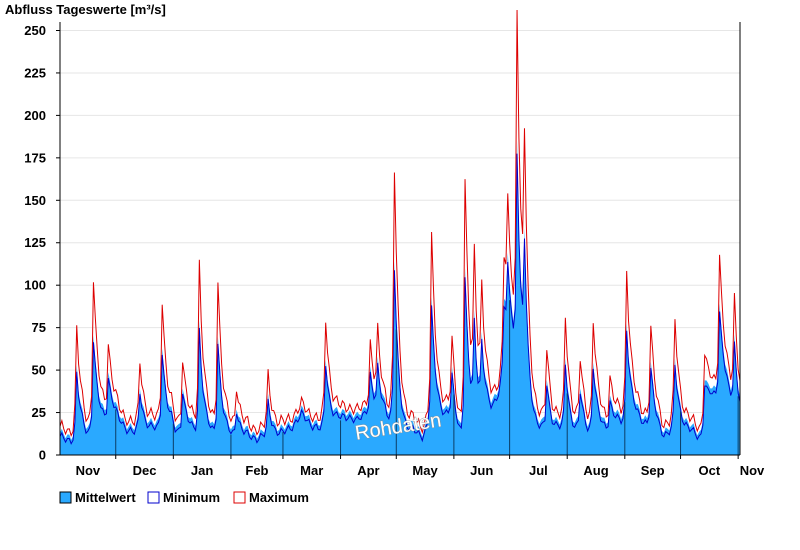 Image resolution: width=800 pixels, height=550 pixels. I want to click on y-tick-label: 0, so click(42, 455).